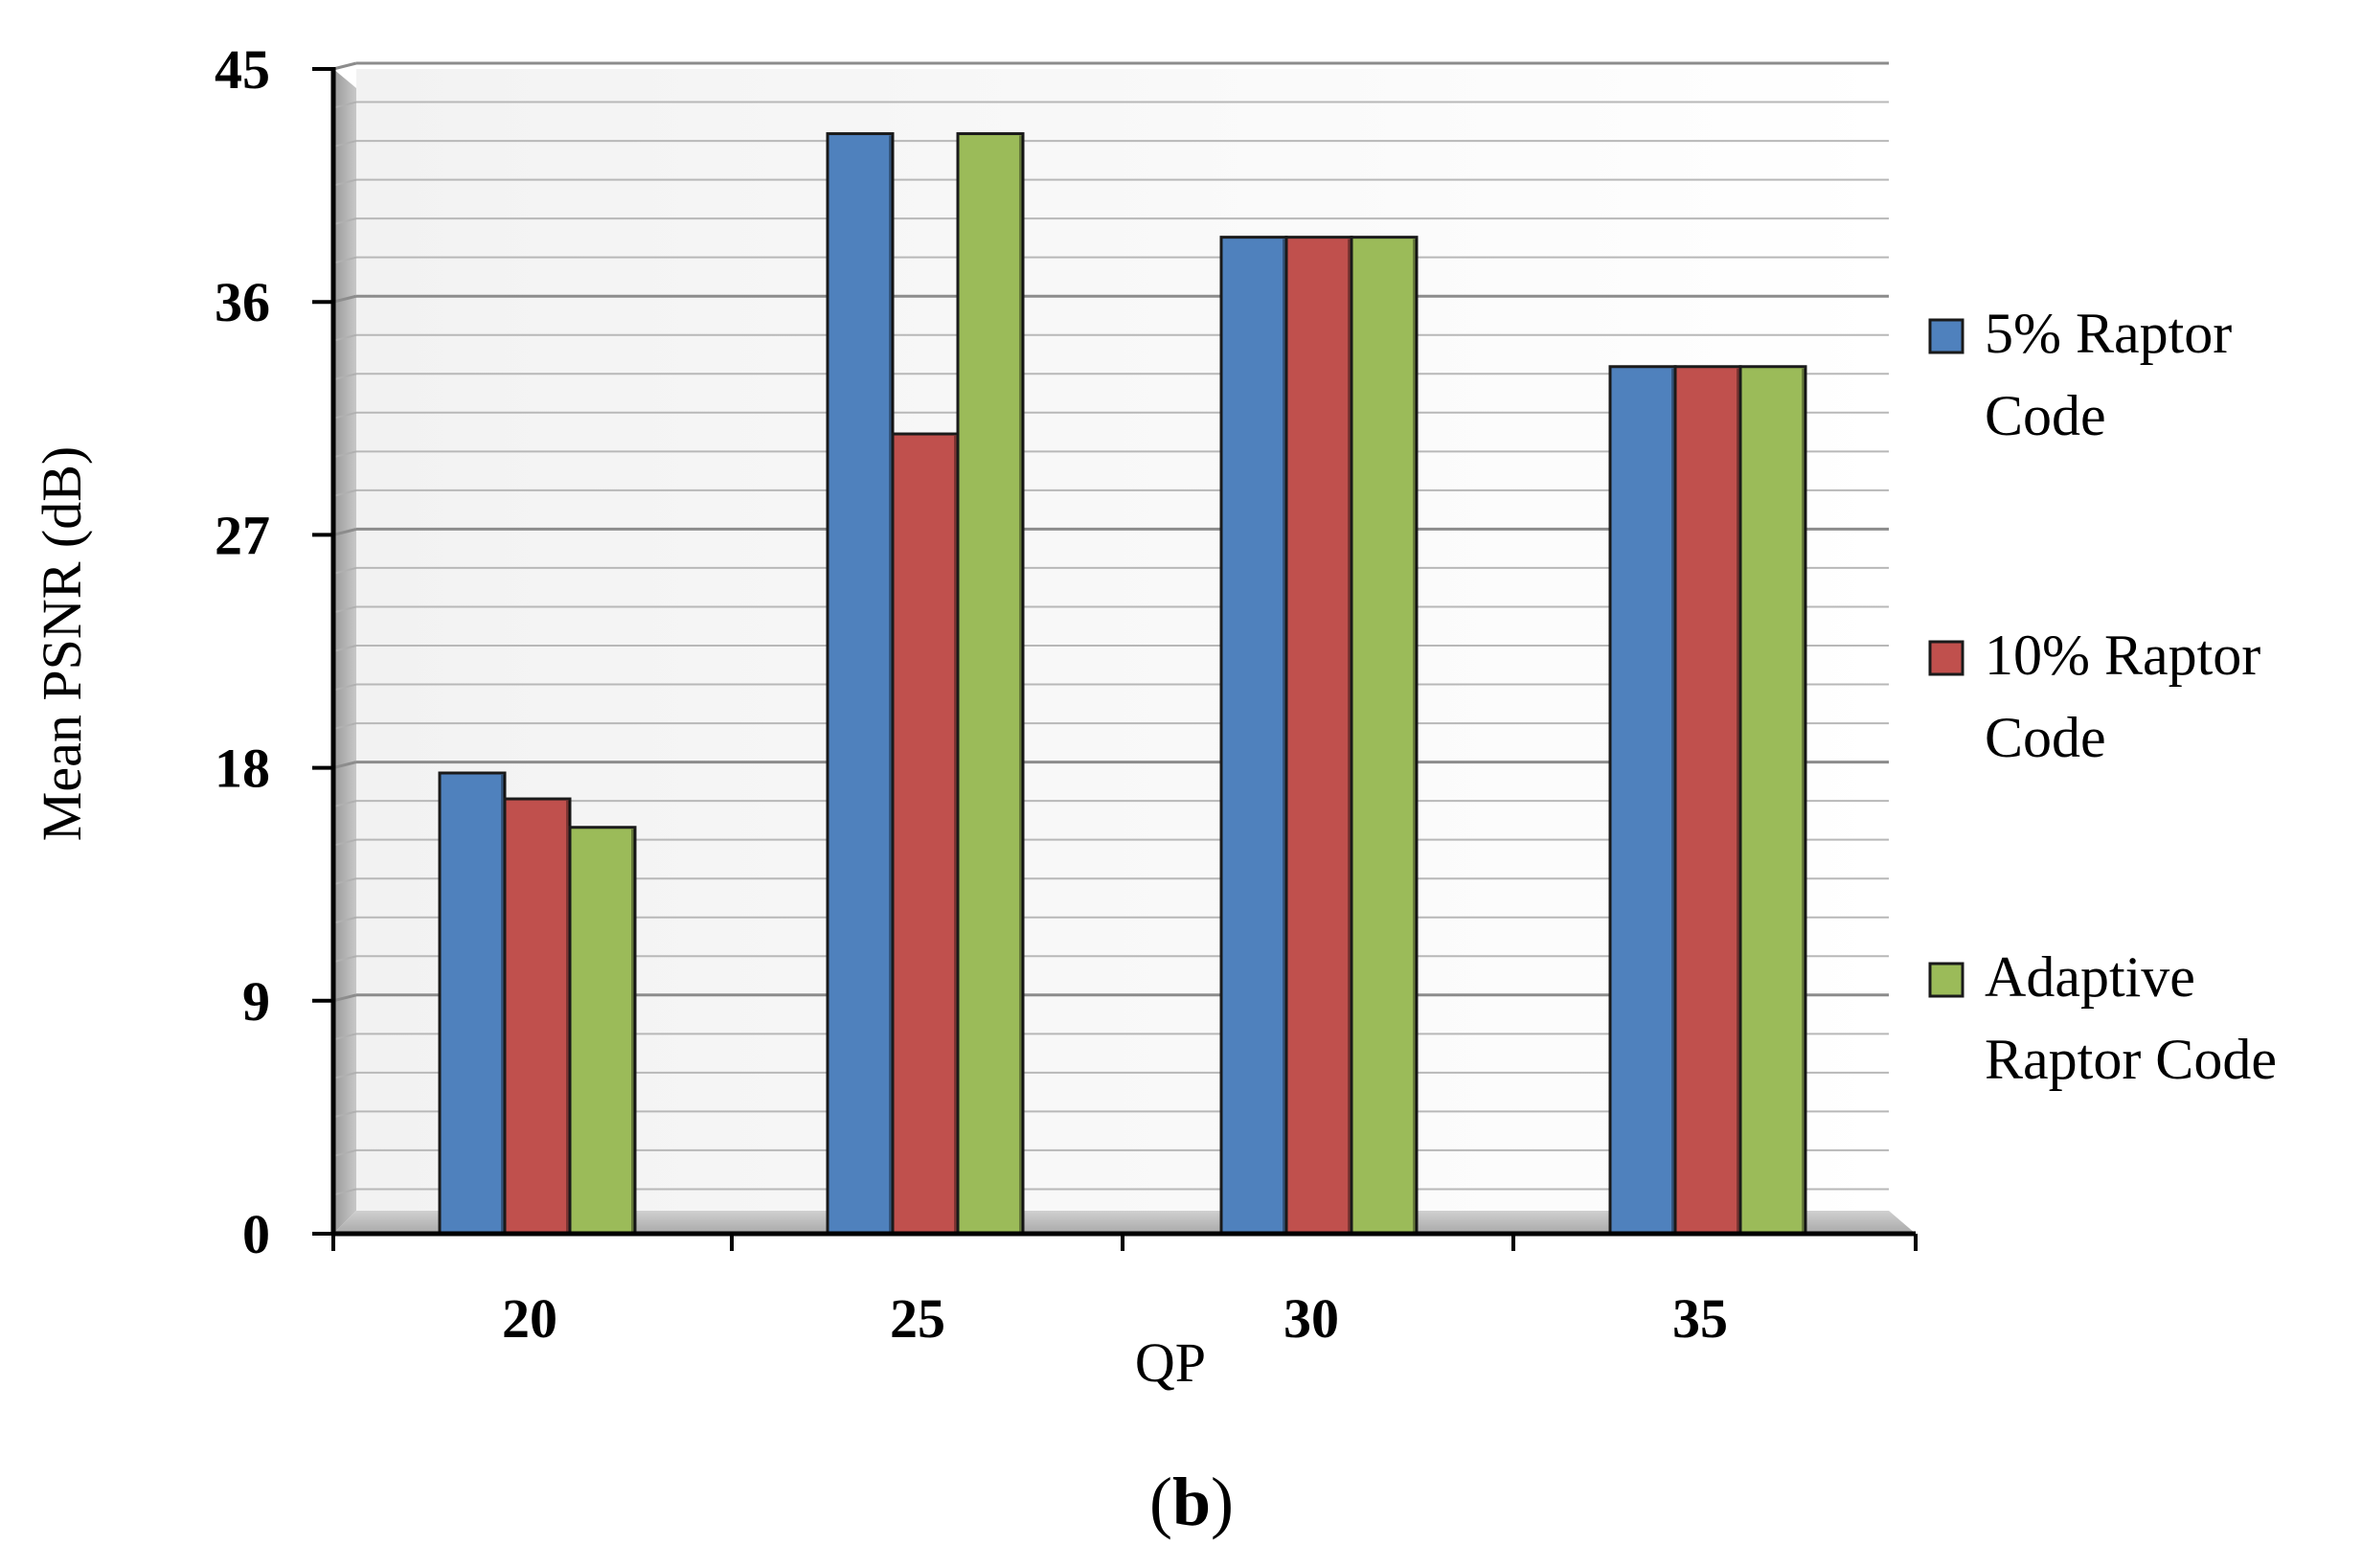 Image resolution: width=2362 pixels, height=1568 pixels. I want to click on legend-label-2-line-1: 10% Raptor, so click(2122, 655).